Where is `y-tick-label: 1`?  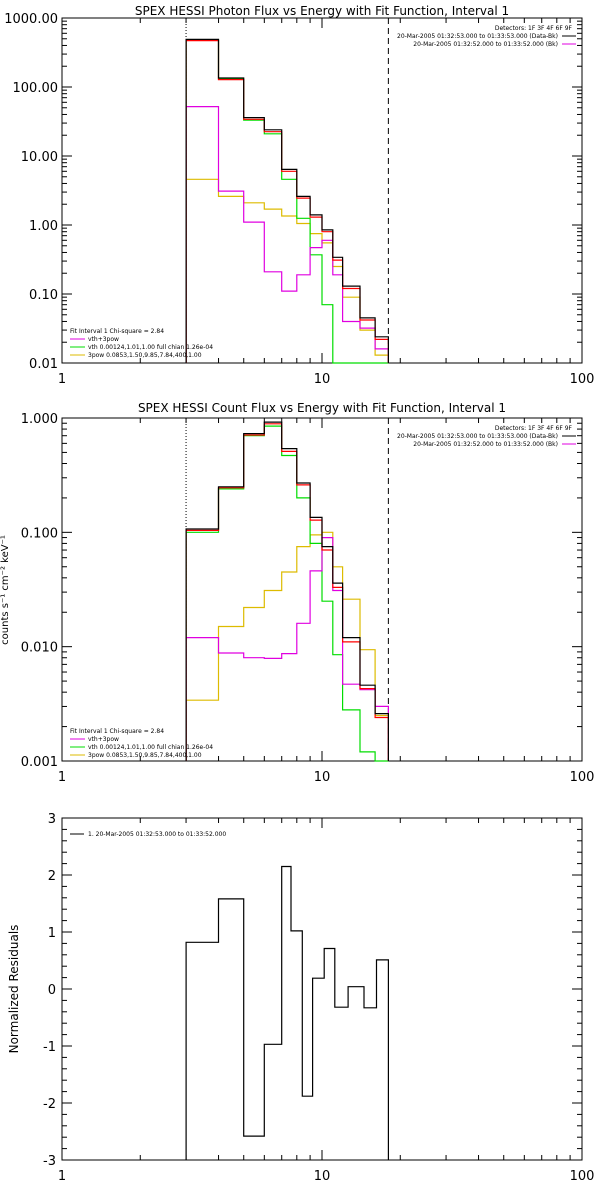
y-tick-label: 1 is located at coordinates (52, 933).